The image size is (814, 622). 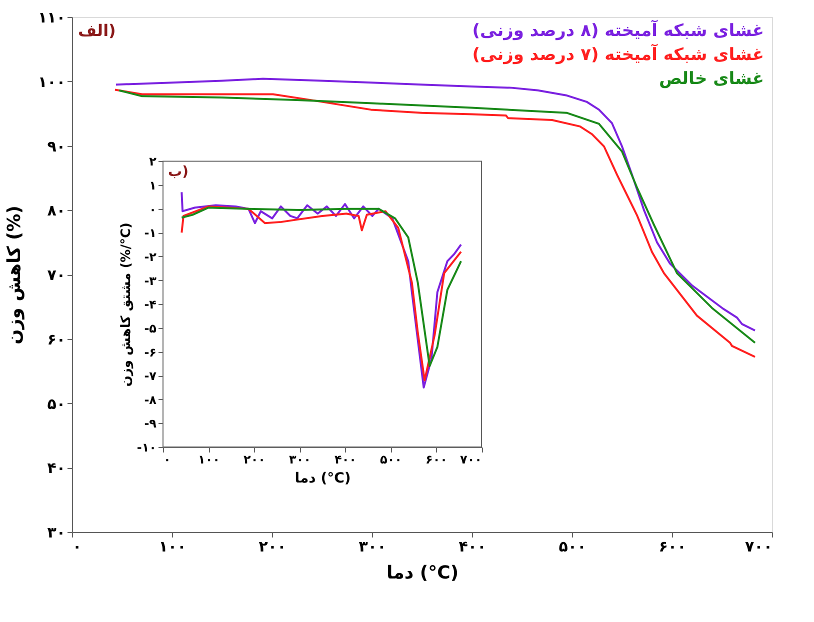 What do you see at coordinates (151, 399) in the screenshot?
I see `y-tick-label: -۸` at bounding box center [151, 399].